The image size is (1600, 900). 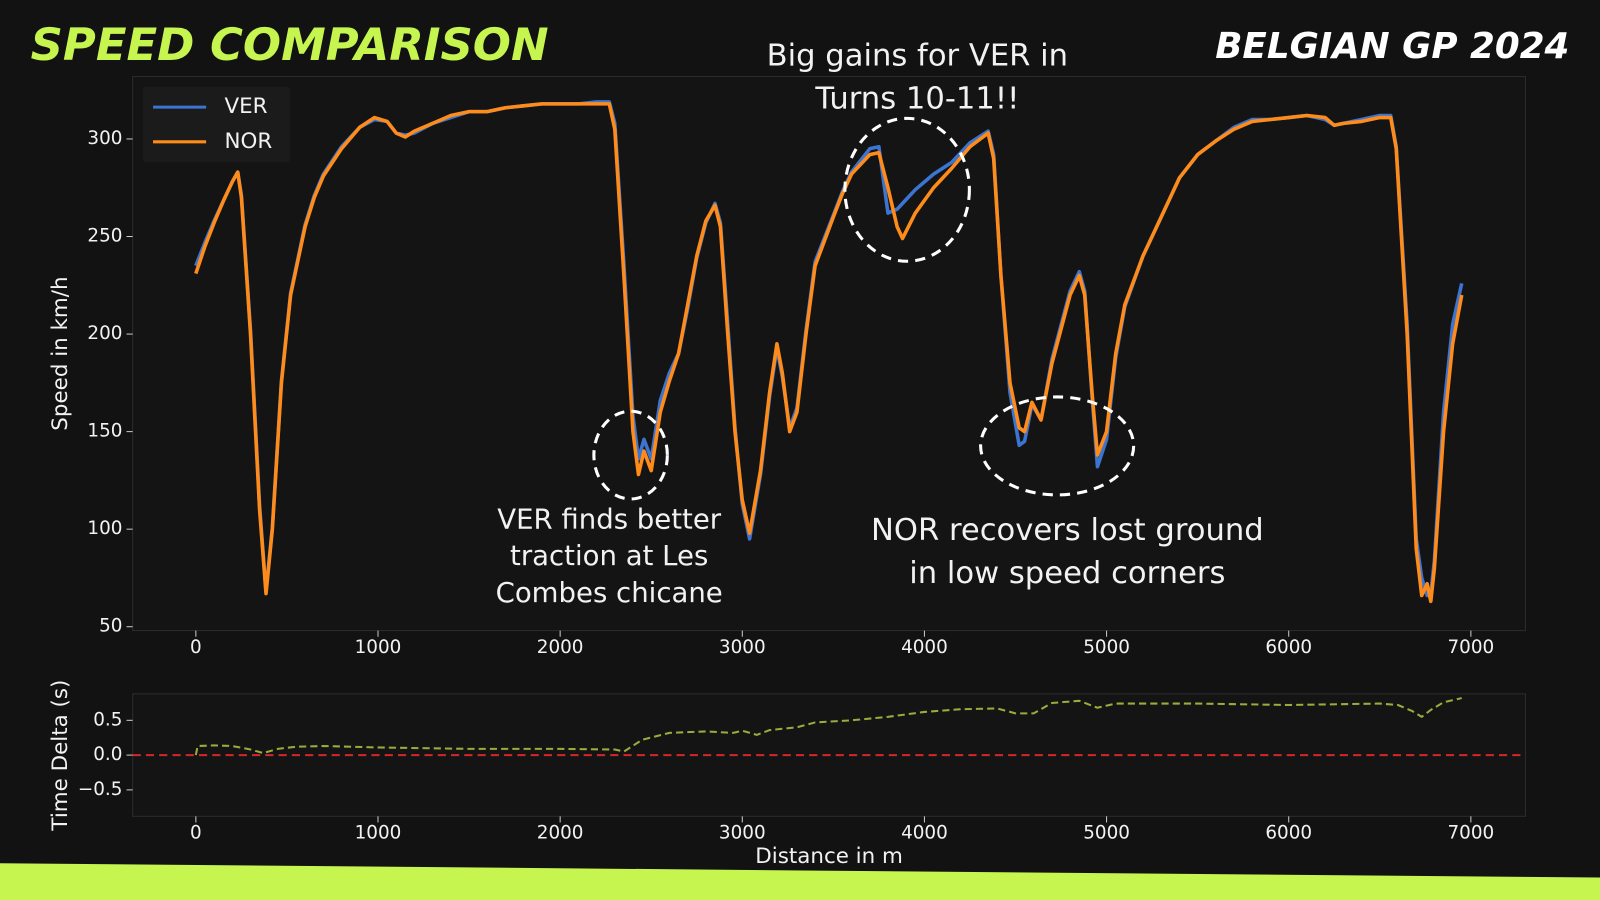 I want to click on title: SPEED COMPARISON, so click(x=290, y=44).